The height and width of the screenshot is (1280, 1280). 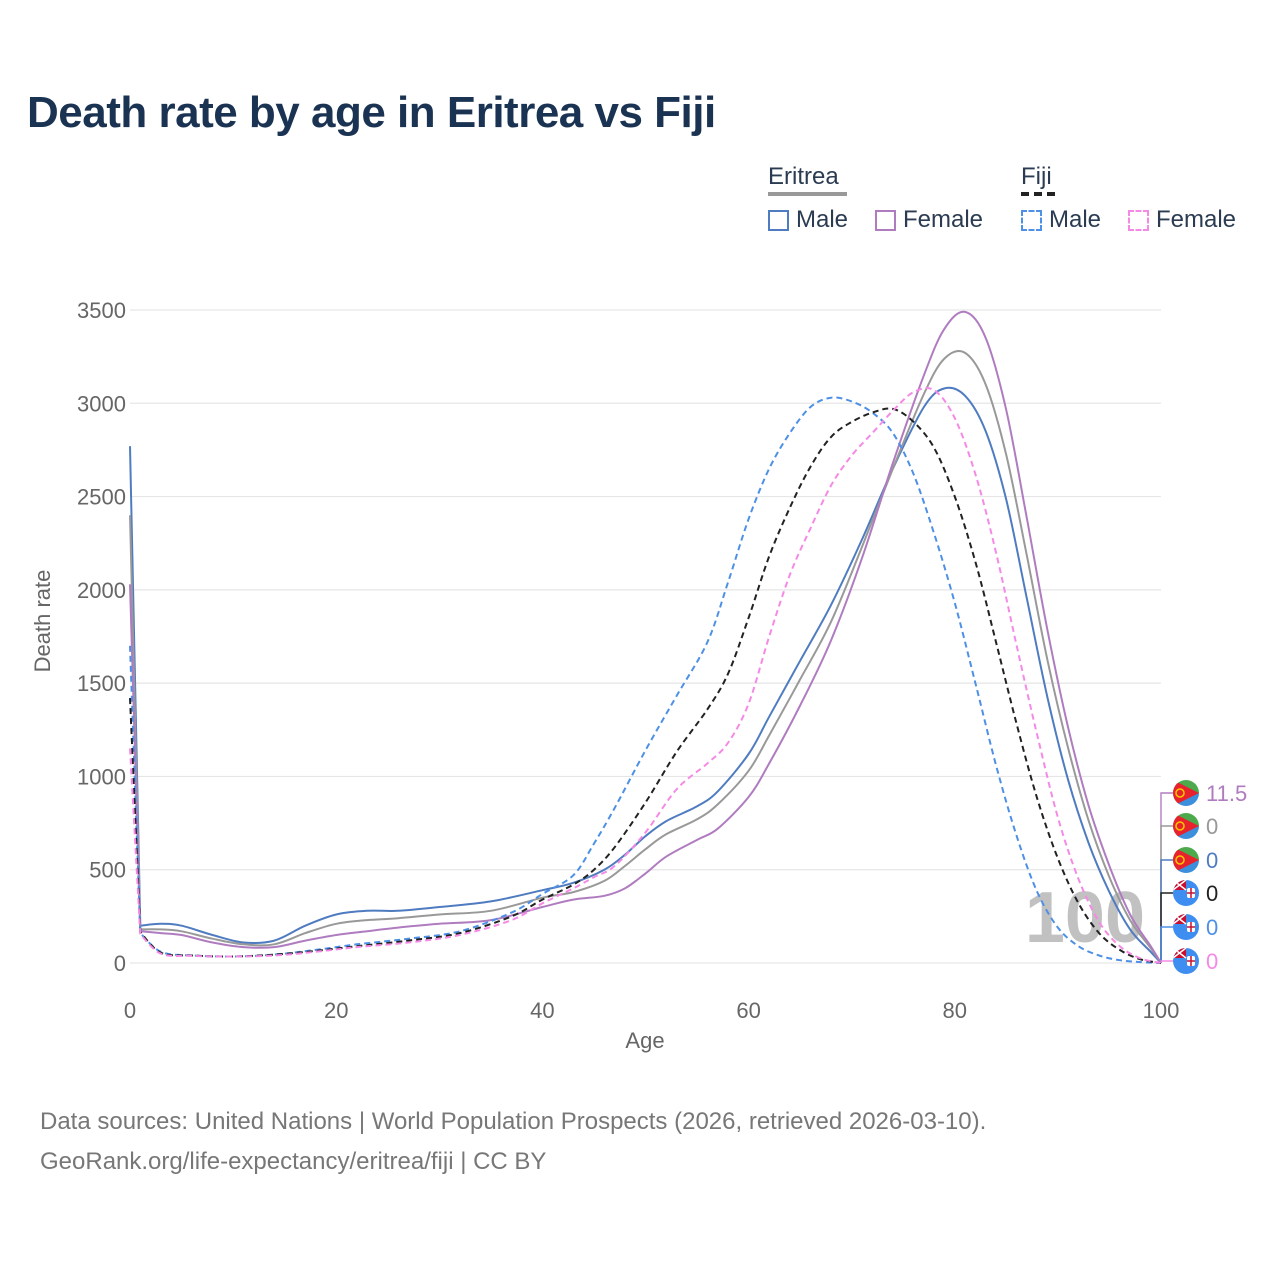 What do you see at coordinates (1075, 219) in the screenshot?
I see `legend-fiji-male-label: Male` at bounding box center [1075, 219].